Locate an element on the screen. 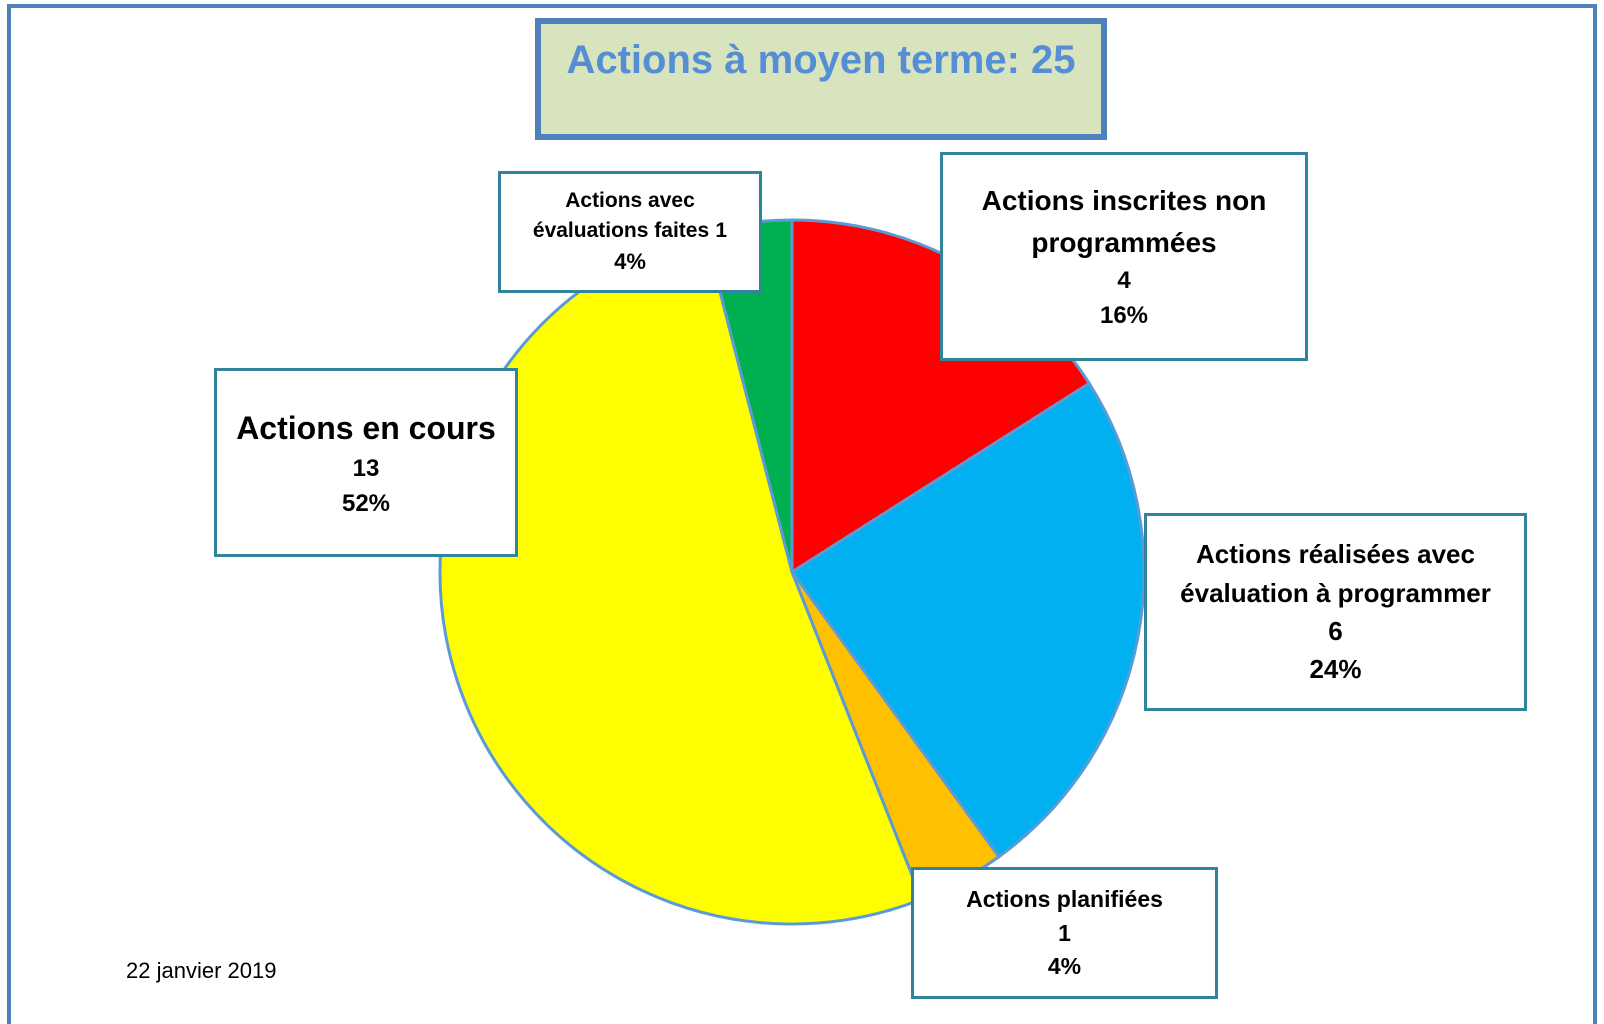  label-value: 13 is located at coordinates (366, 468).